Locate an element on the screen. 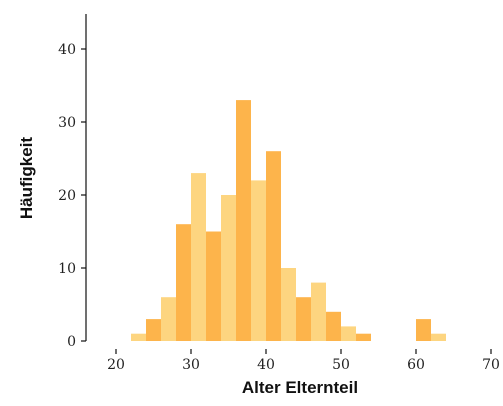 This screenshot has width=503, height=406. x-tick-label: 50 is located at coordinates (341, 365).